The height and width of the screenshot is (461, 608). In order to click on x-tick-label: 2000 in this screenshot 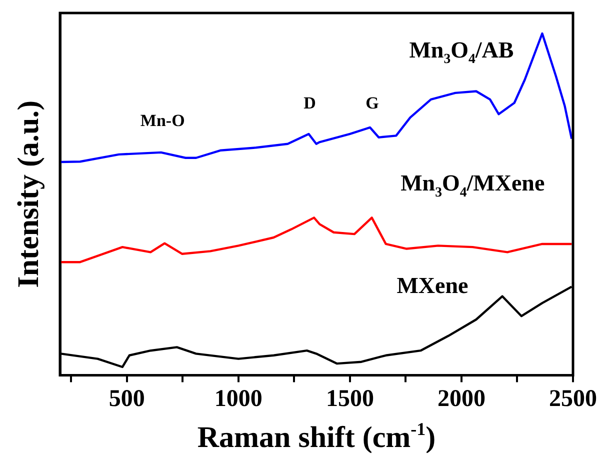, I will do `click(461, 399)`.